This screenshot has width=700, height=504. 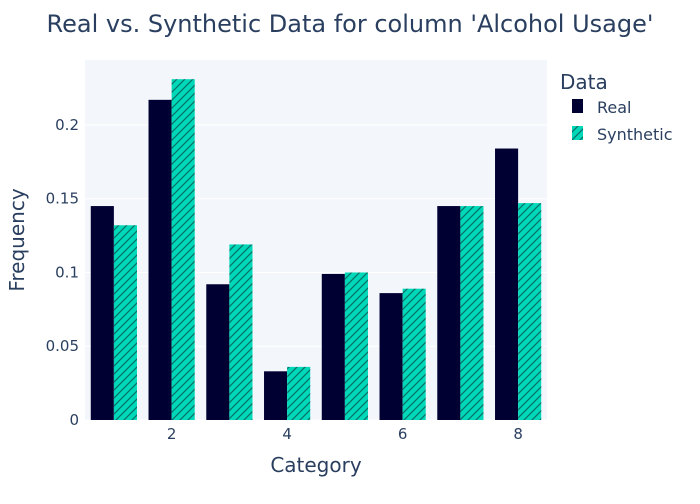 I want to click on x-tick-label: 6, so click(x=403, y=434).